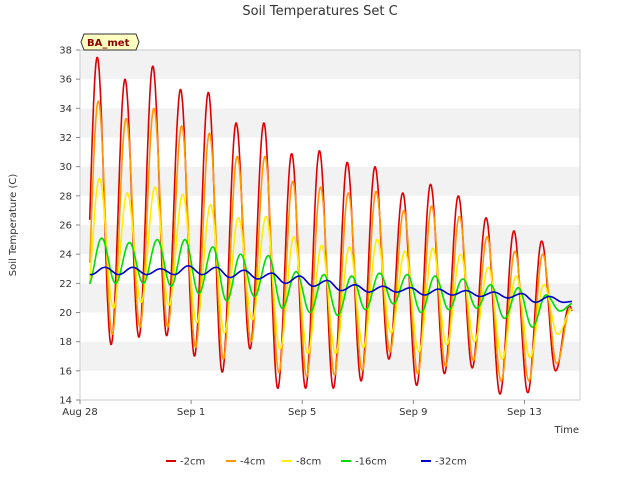 This screenshot has height=480, width=640. I want to click on y-tick-label: 36, so click(65, 80).